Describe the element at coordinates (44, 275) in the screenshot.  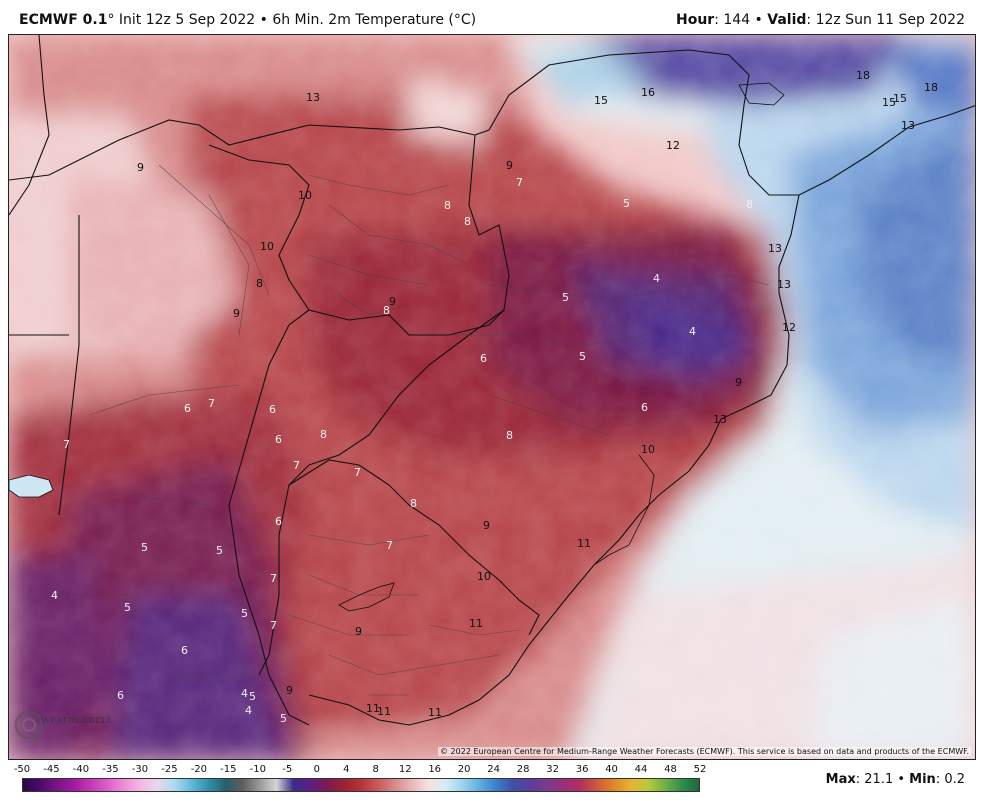
I see `border-bolivia` at that location.